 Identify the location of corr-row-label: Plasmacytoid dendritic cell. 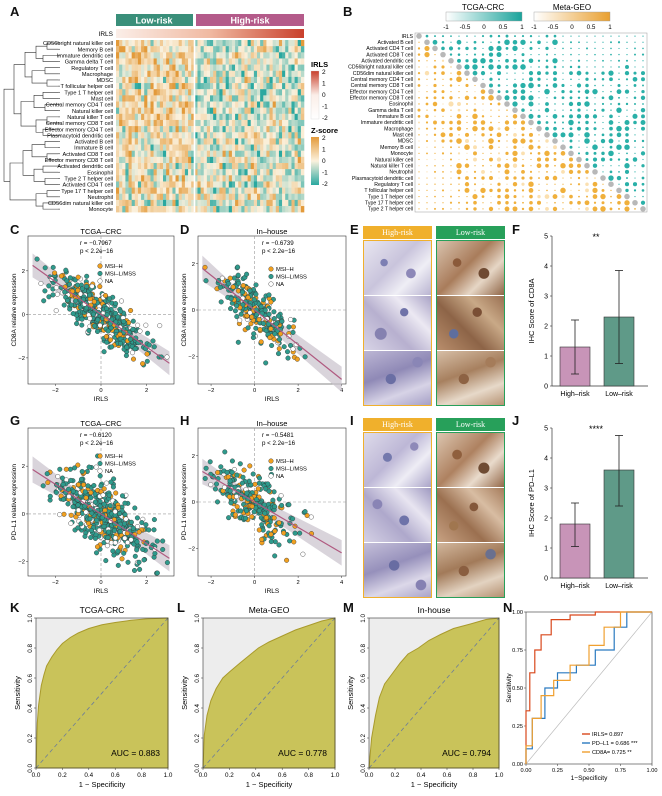
(382, 179).